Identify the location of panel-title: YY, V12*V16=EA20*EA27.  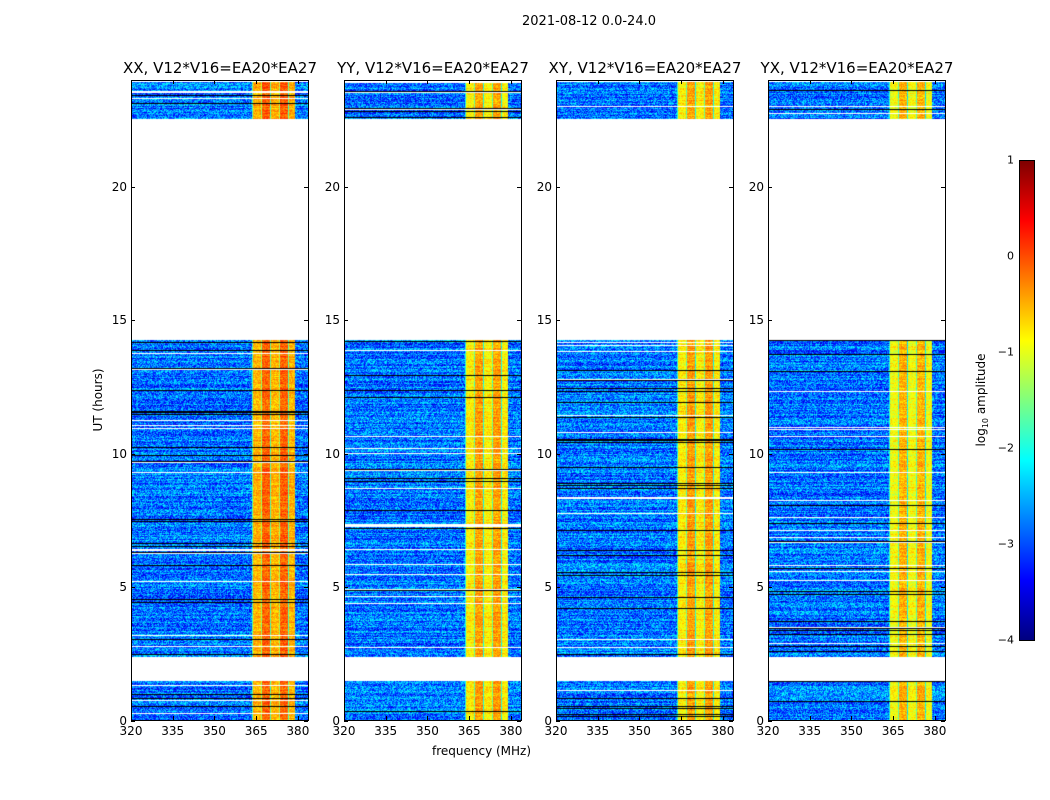
(433, 68).